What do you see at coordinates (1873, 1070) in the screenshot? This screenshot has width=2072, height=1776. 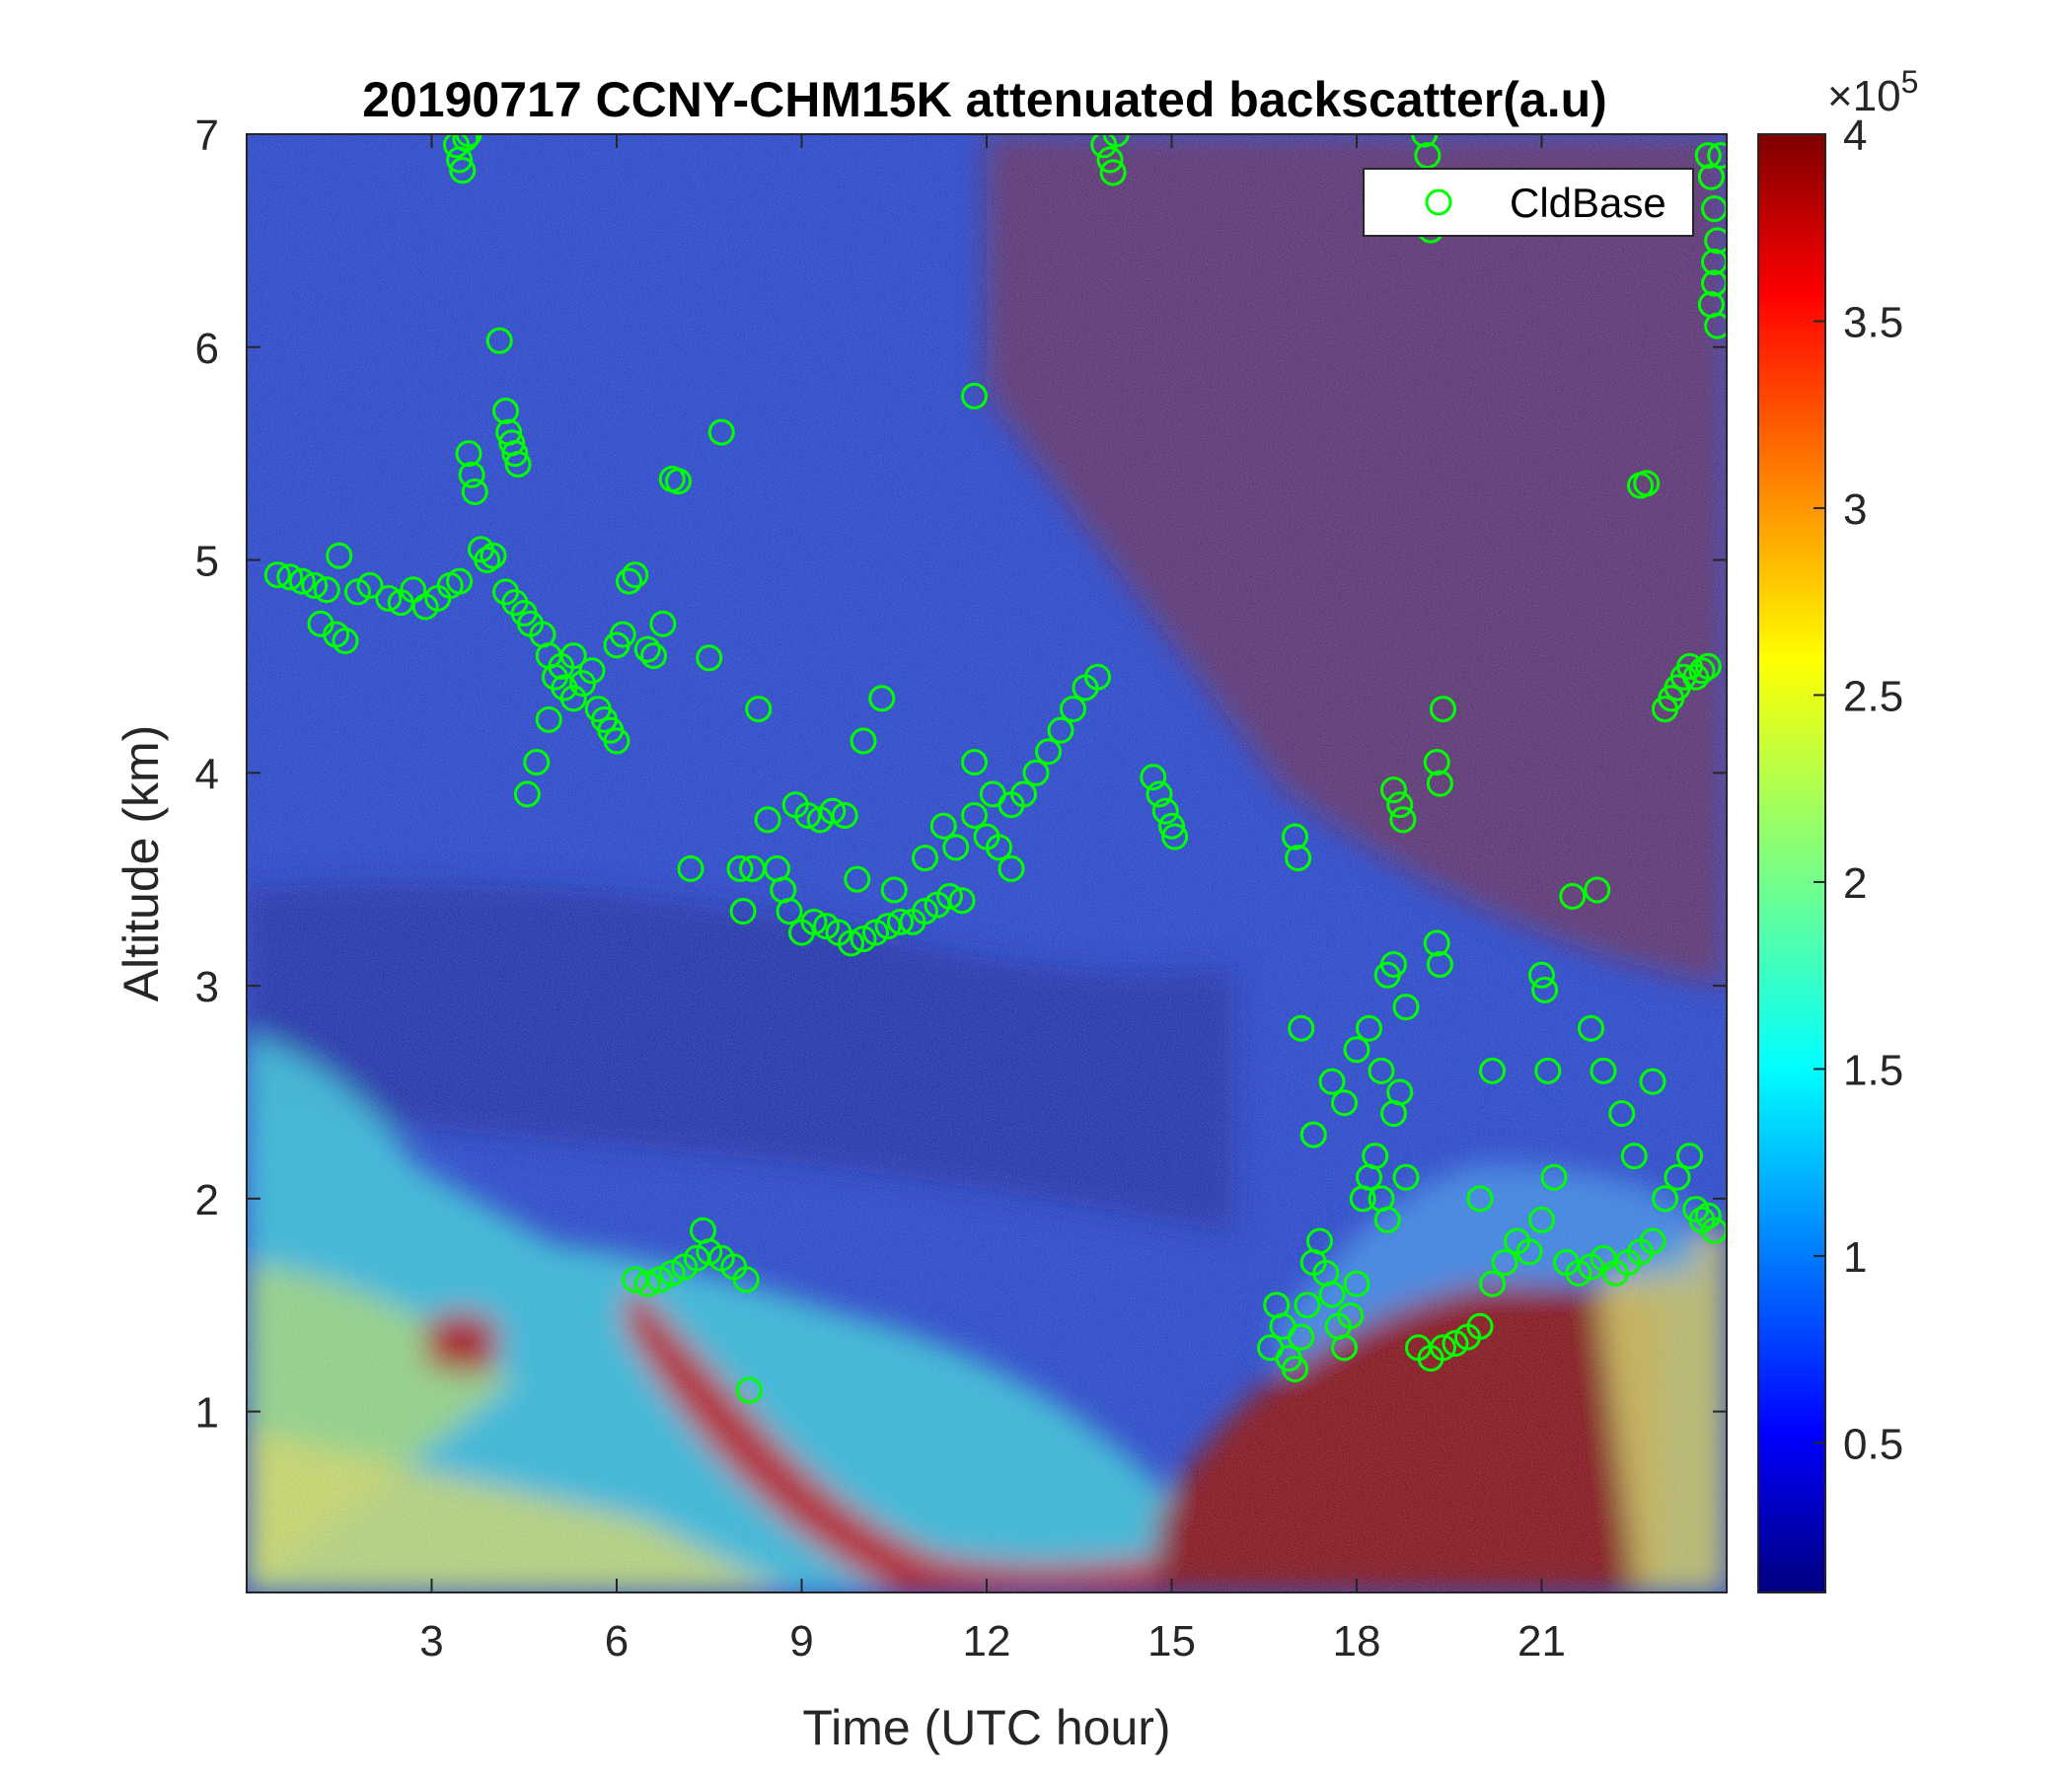 I see `colorbar-tick-label: 1.5` at bounding box center [1873, 1070].